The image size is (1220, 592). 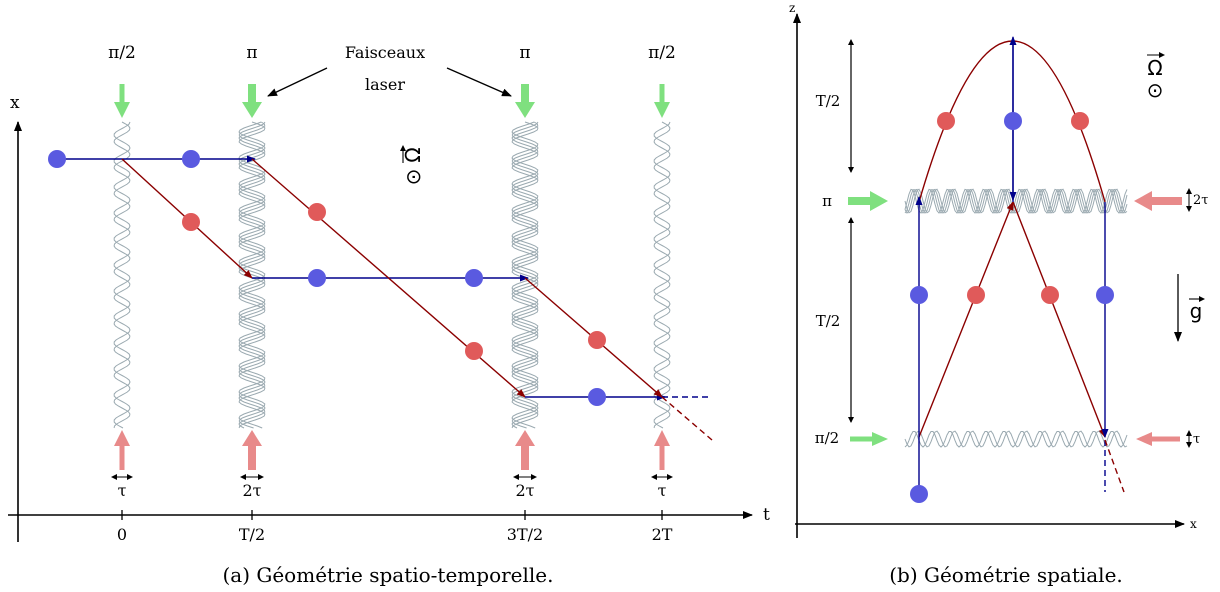 I want to click on axis-label-t-a: t, so click(x=766, y=515).